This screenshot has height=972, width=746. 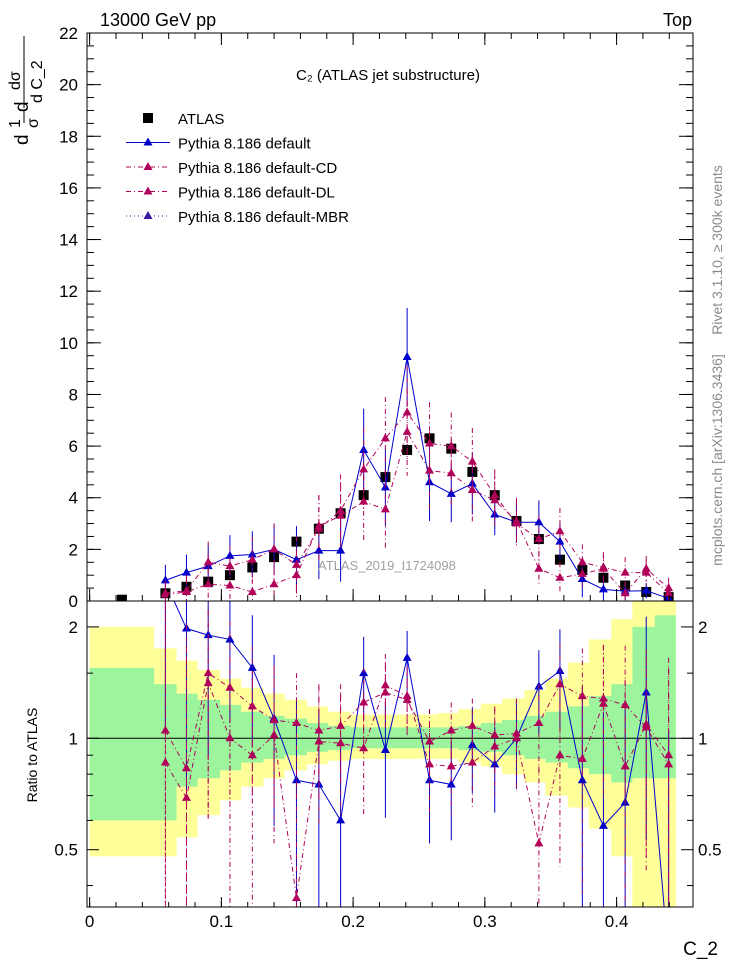 I want to click on y-tick-label: 4, so click(x=73, y=498).